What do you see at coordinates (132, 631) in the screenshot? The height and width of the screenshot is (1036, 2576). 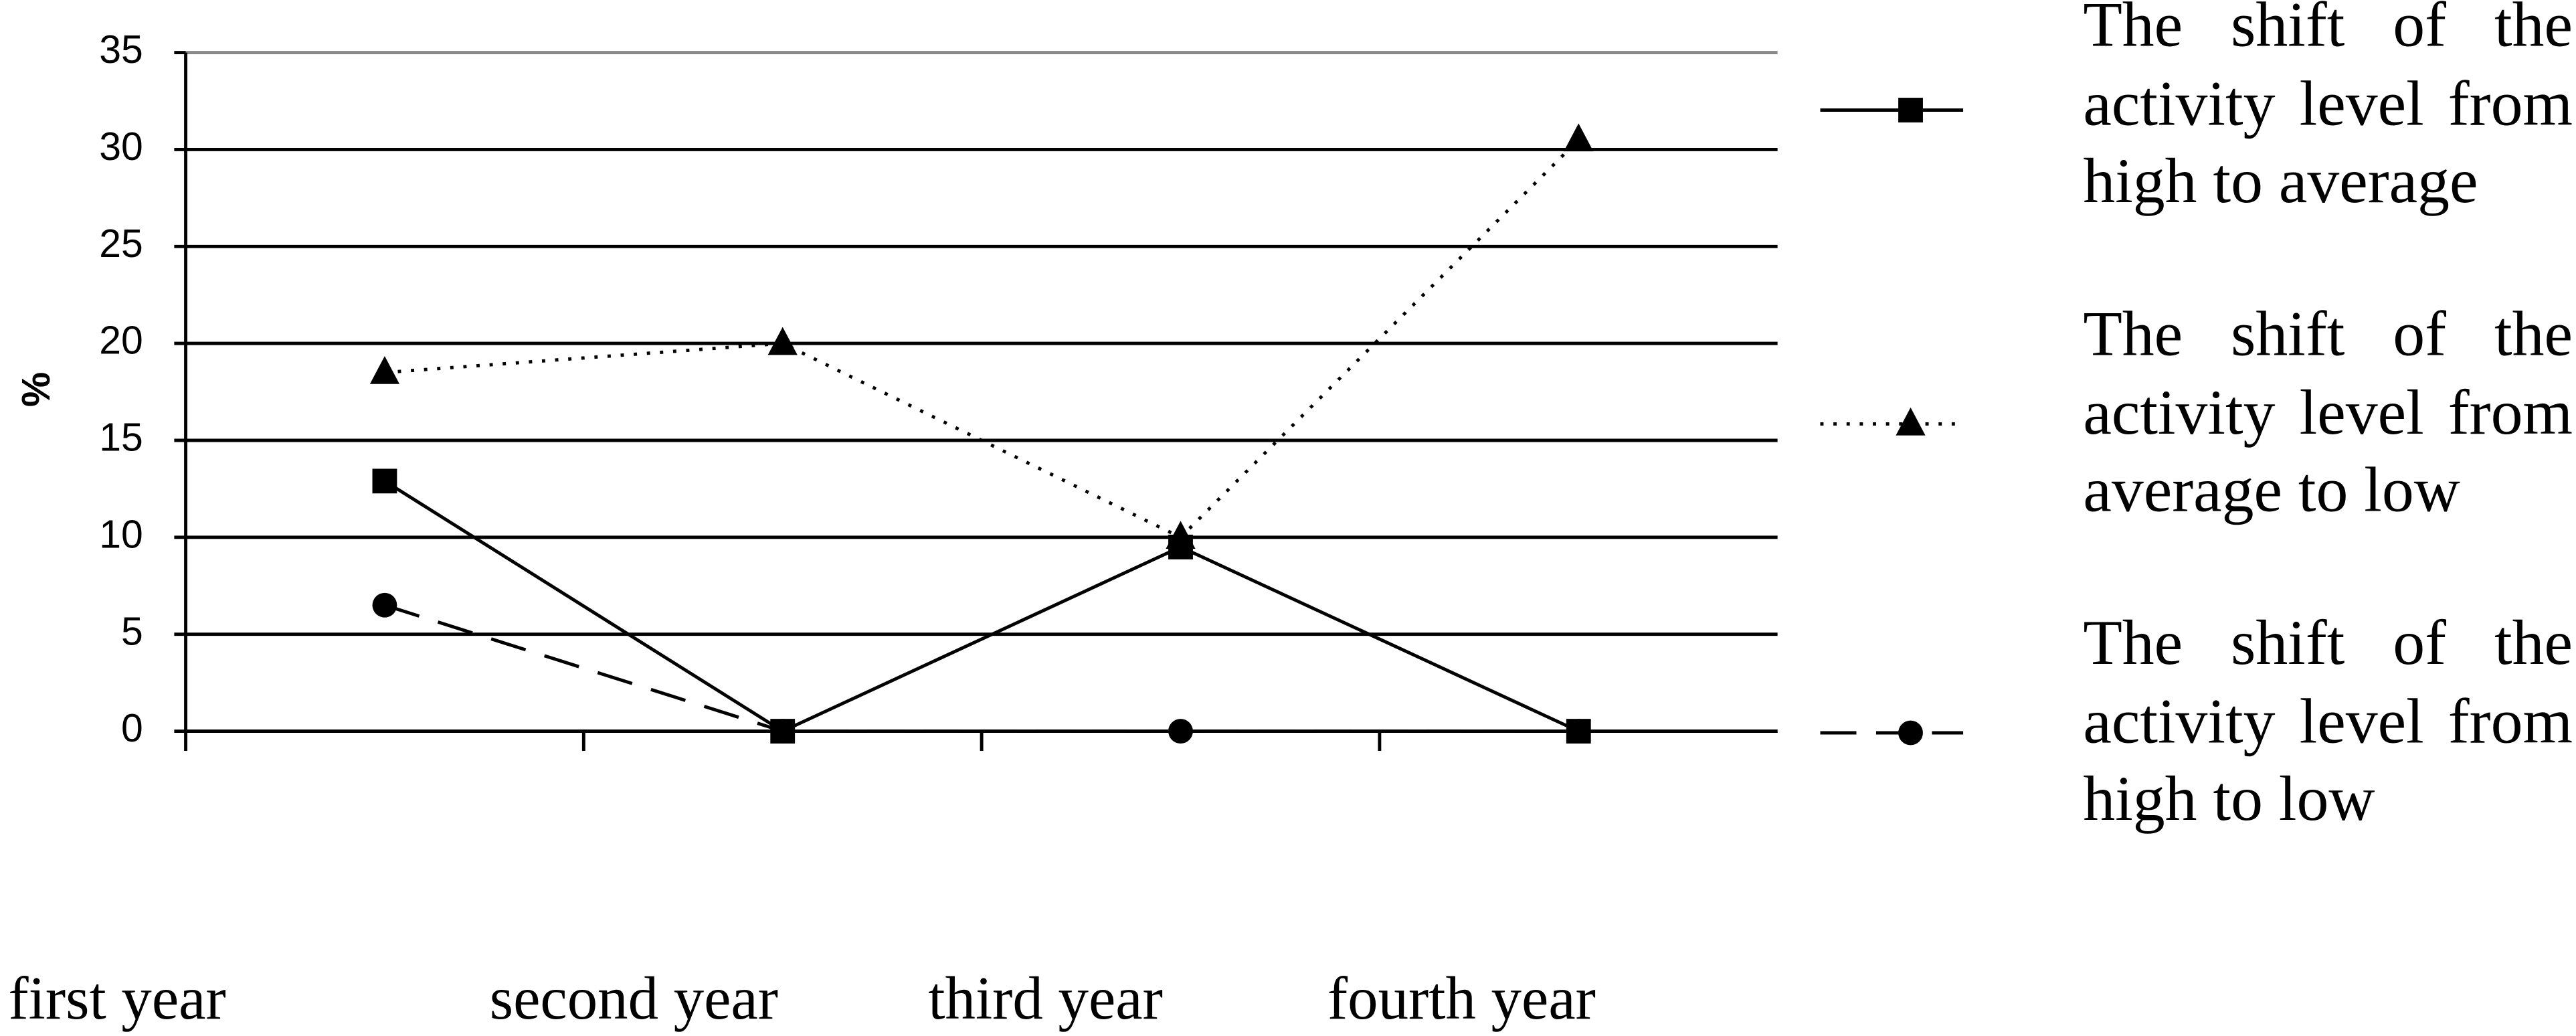 I see `y-tick-label: 5` at bounding box center [132, 631].